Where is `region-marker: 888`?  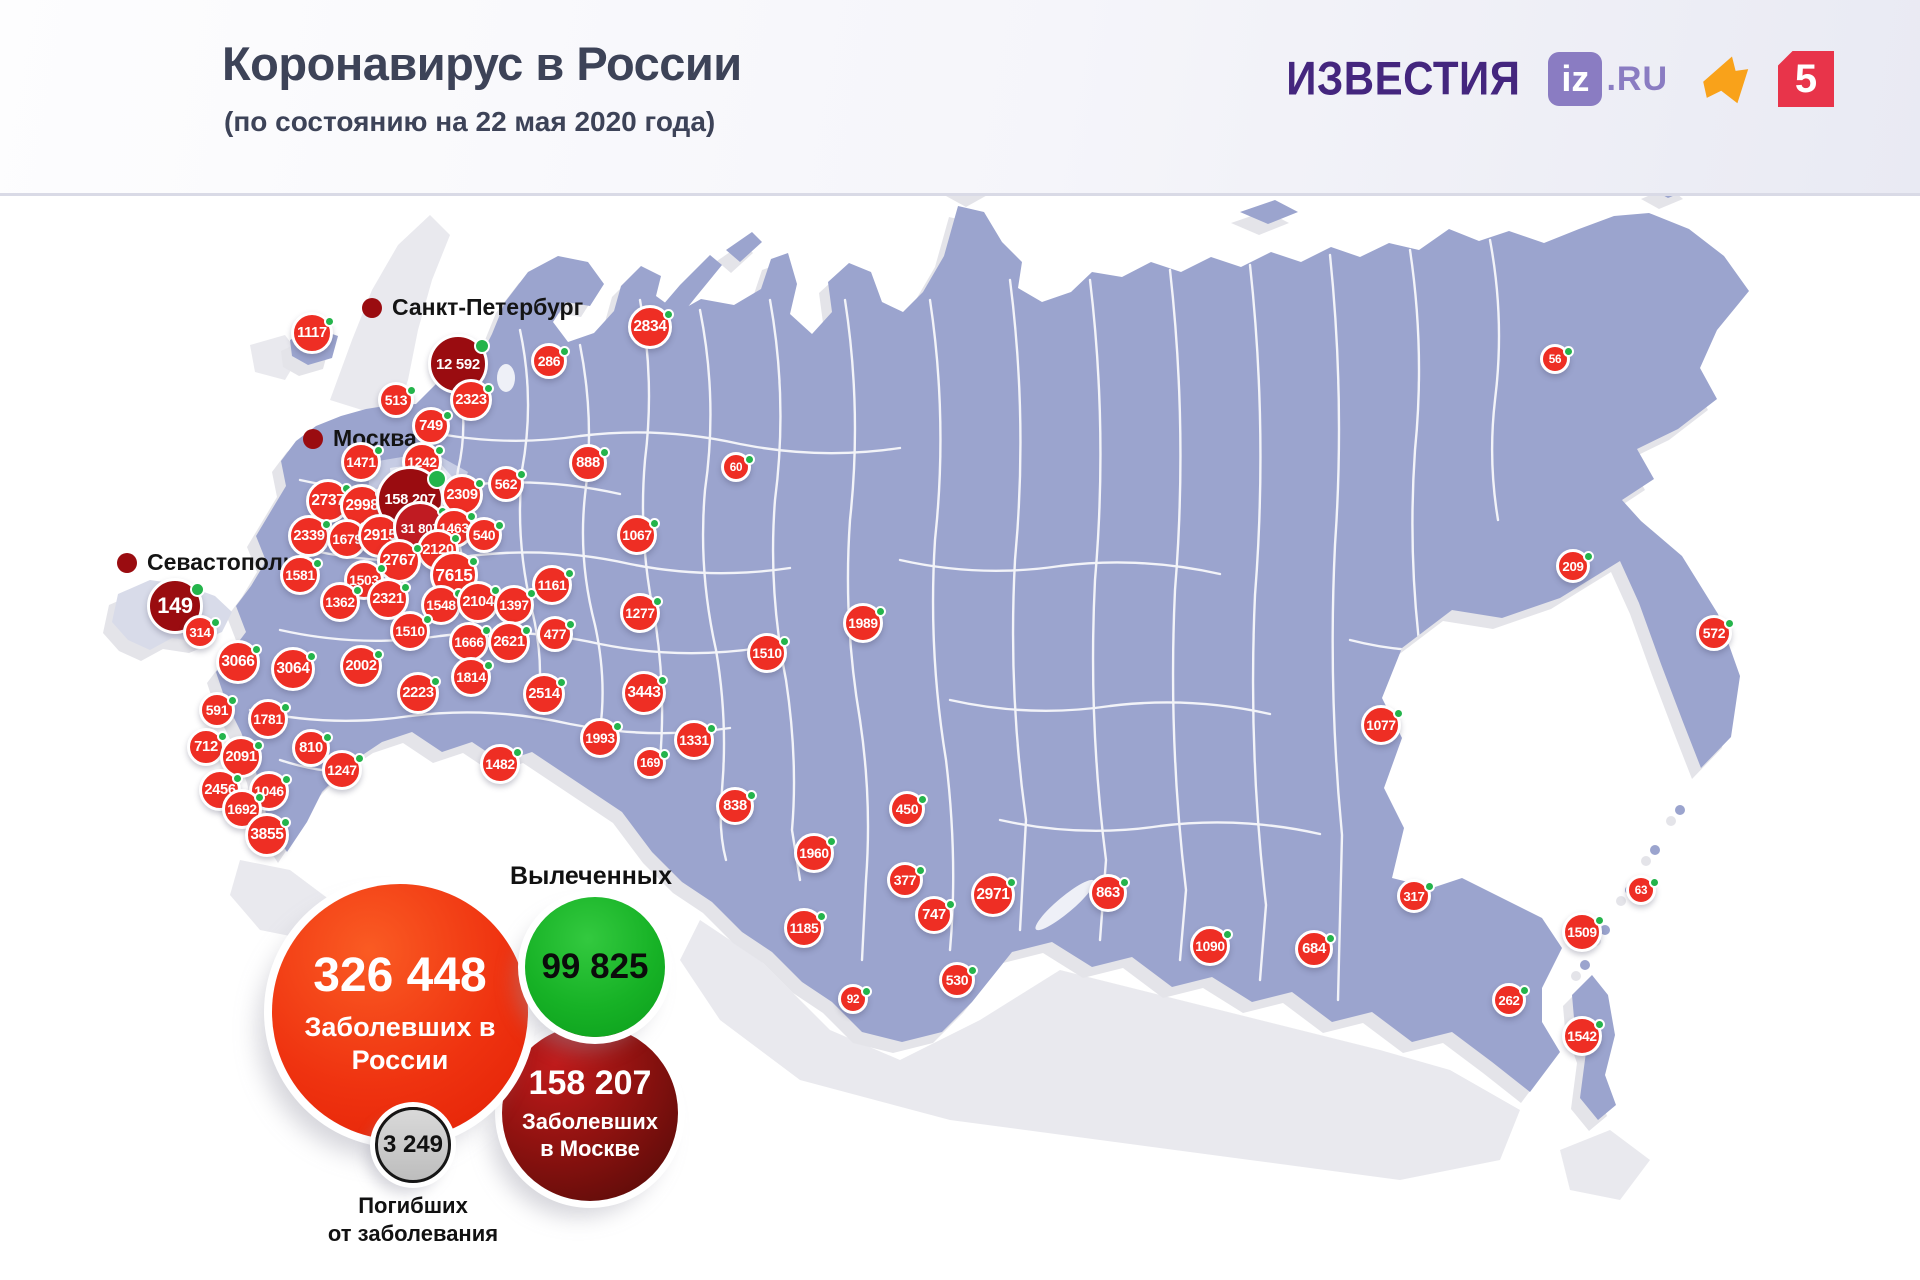
region-marker: 888 is located at coordinates (589, 463).